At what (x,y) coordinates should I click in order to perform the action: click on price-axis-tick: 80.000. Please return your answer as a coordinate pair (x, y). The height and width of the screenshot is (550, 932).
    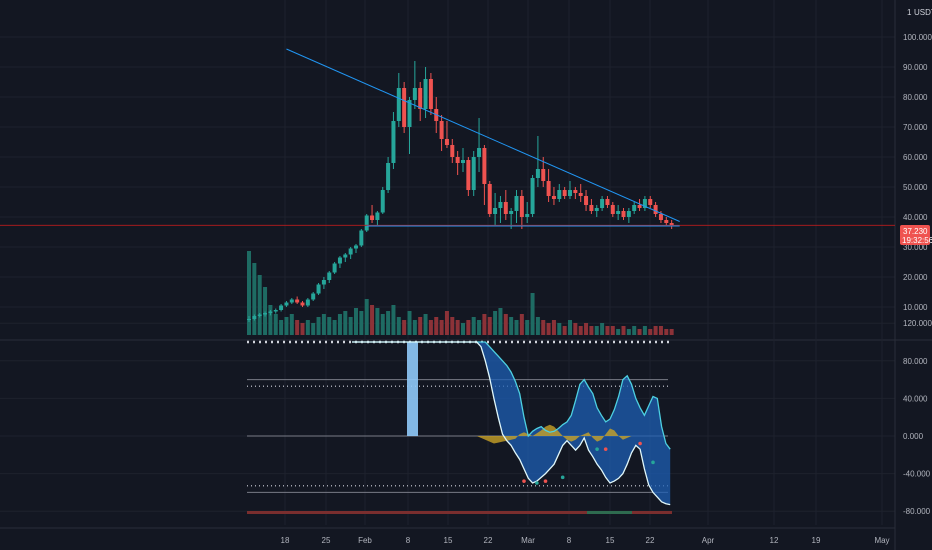
    Looking at the image, I should click on (915, 97).